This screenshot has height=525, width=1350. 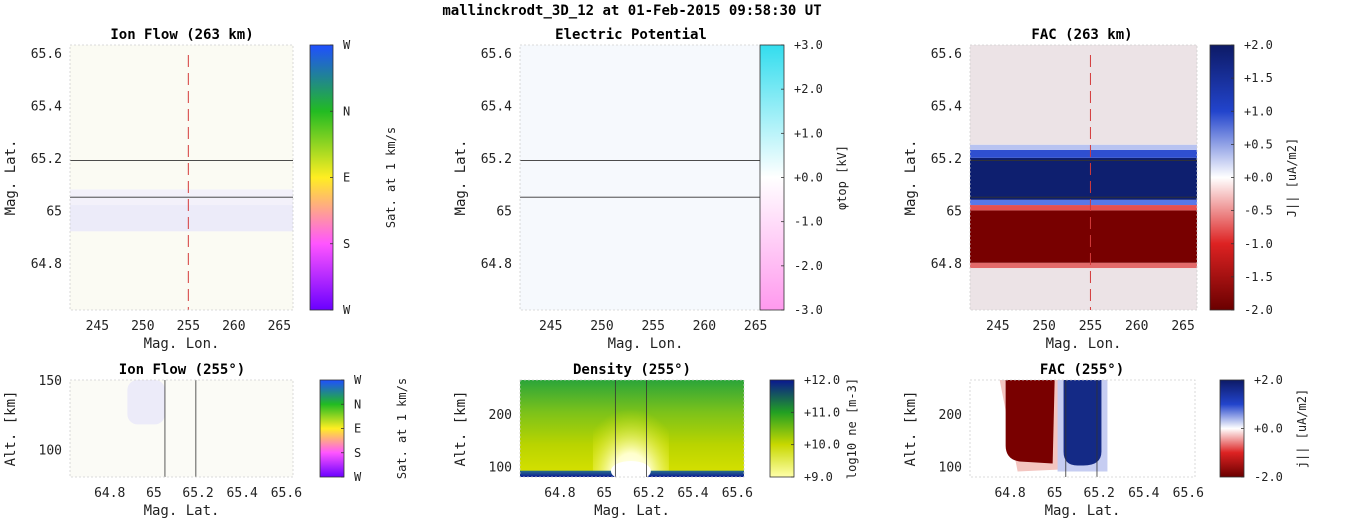 What do you see at coordinates (357, 429) in the screenshot?
I see `colorbar-tick-label: E` at bounding box center [357, 429].